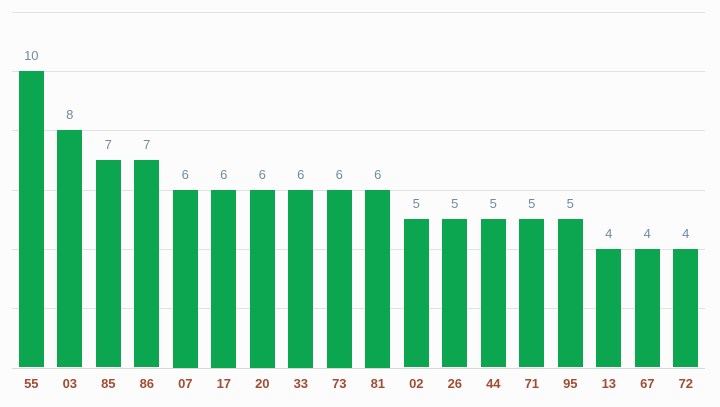  Describe the element at coordinates (70, 115) in the screenshot. I see `bar-value-label: 8` at that location.